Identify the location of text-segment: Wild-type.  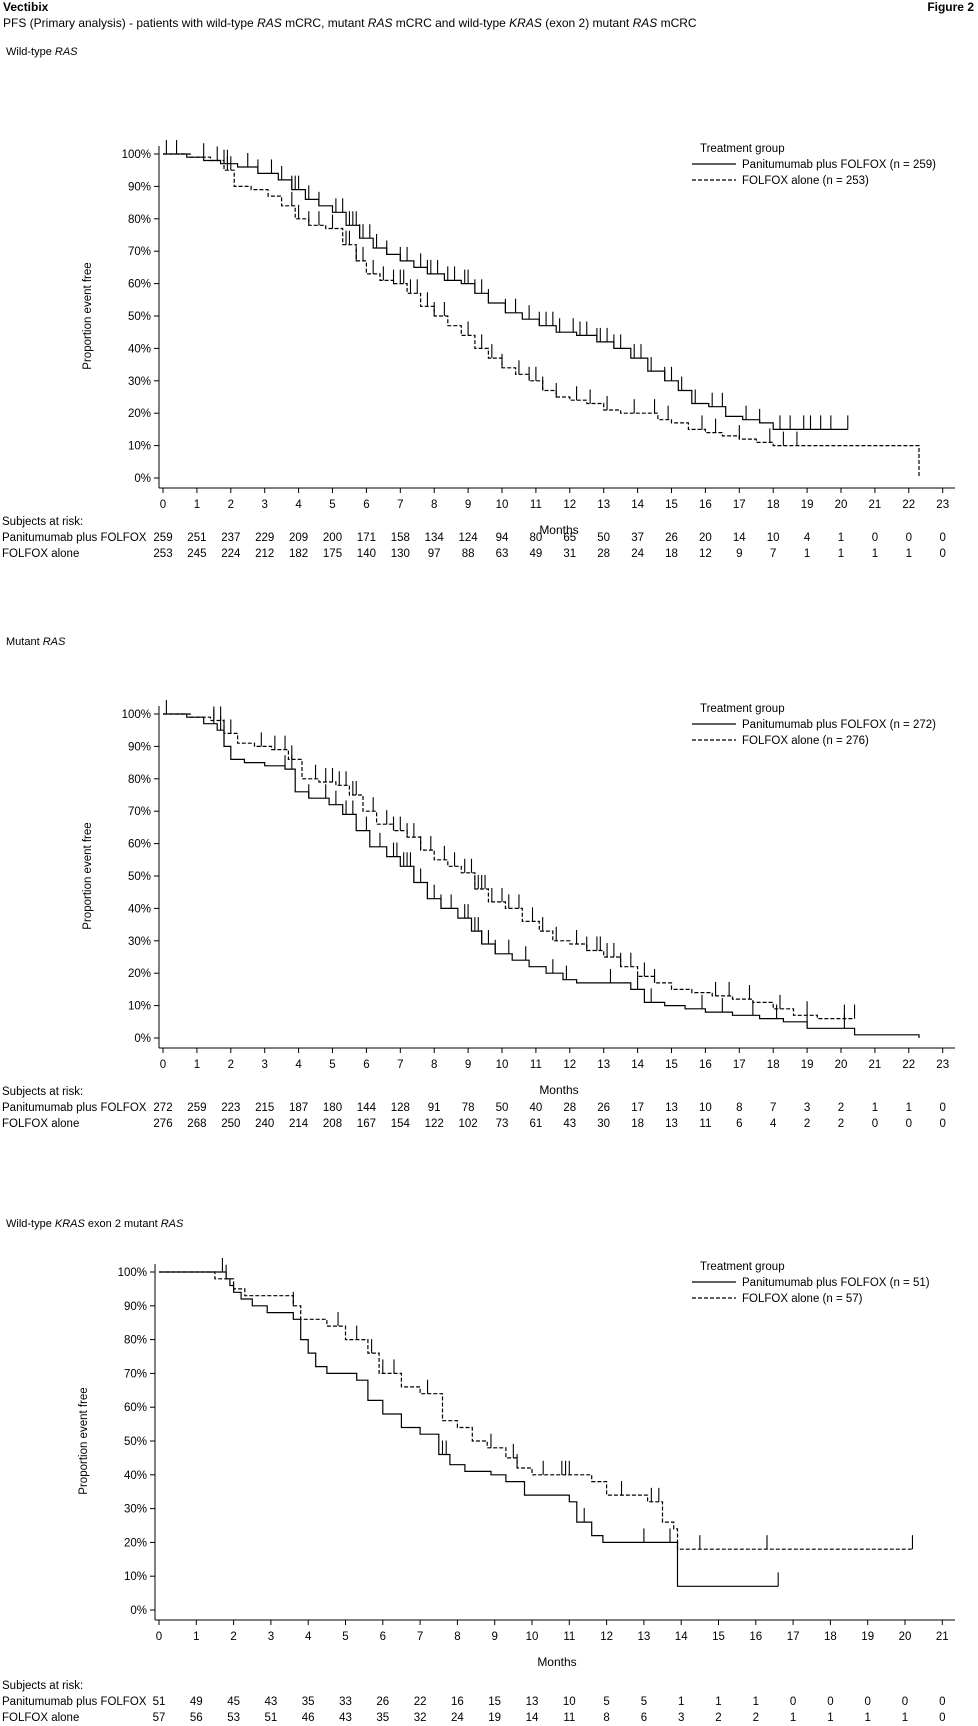
(30, 1224).